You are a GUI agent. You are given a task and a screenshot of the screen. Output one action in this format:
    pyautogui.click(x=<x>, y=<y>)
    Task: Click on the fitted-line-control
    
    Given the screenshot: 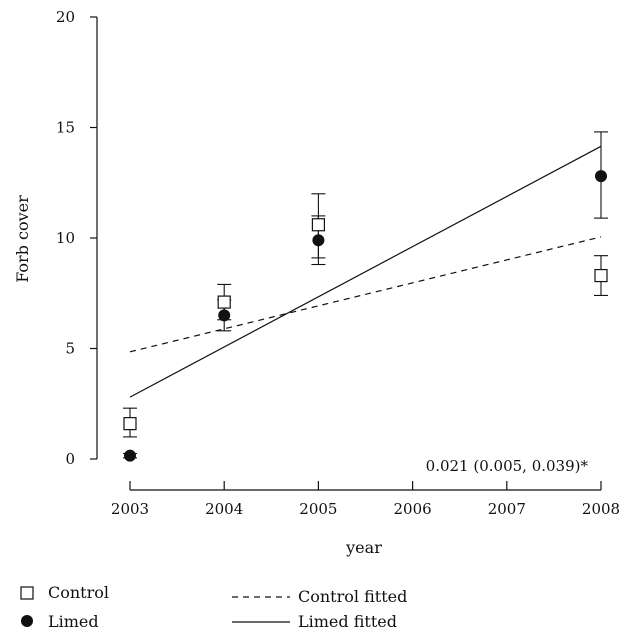 What is the action you would take?
    pyautogui.click(x=365, y=294)
    